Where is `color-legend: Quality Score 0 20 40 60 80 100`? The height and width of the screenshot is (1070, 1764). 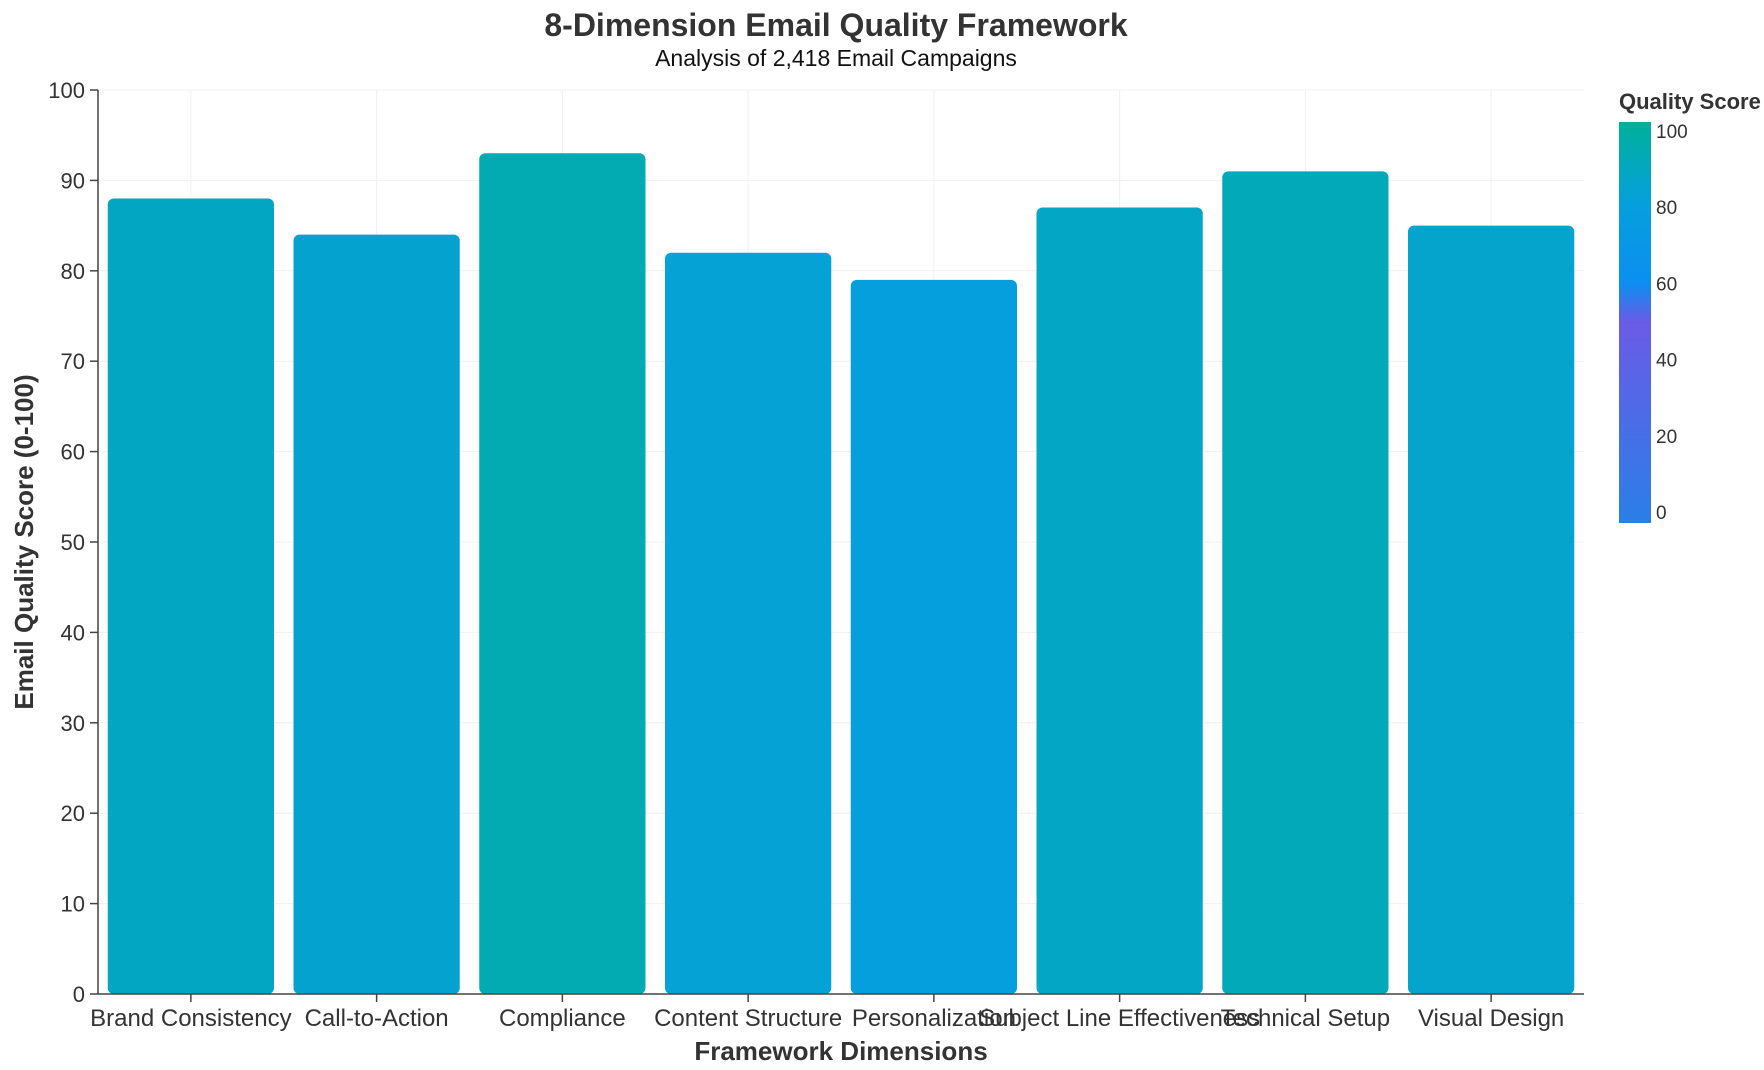
color-legend: Quality Score 0 20 40 60 80 100 is located at coordinates (1690, 306).